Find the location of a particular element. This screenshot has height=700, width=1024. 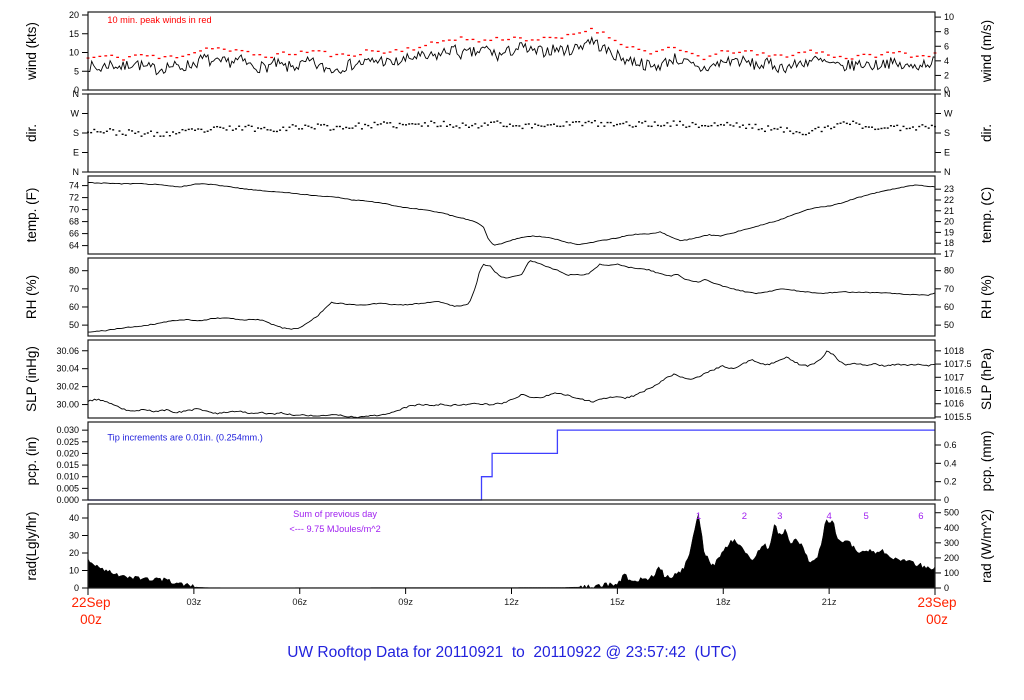

rad-right-tick: 200 is located at coordinates (951, 558).